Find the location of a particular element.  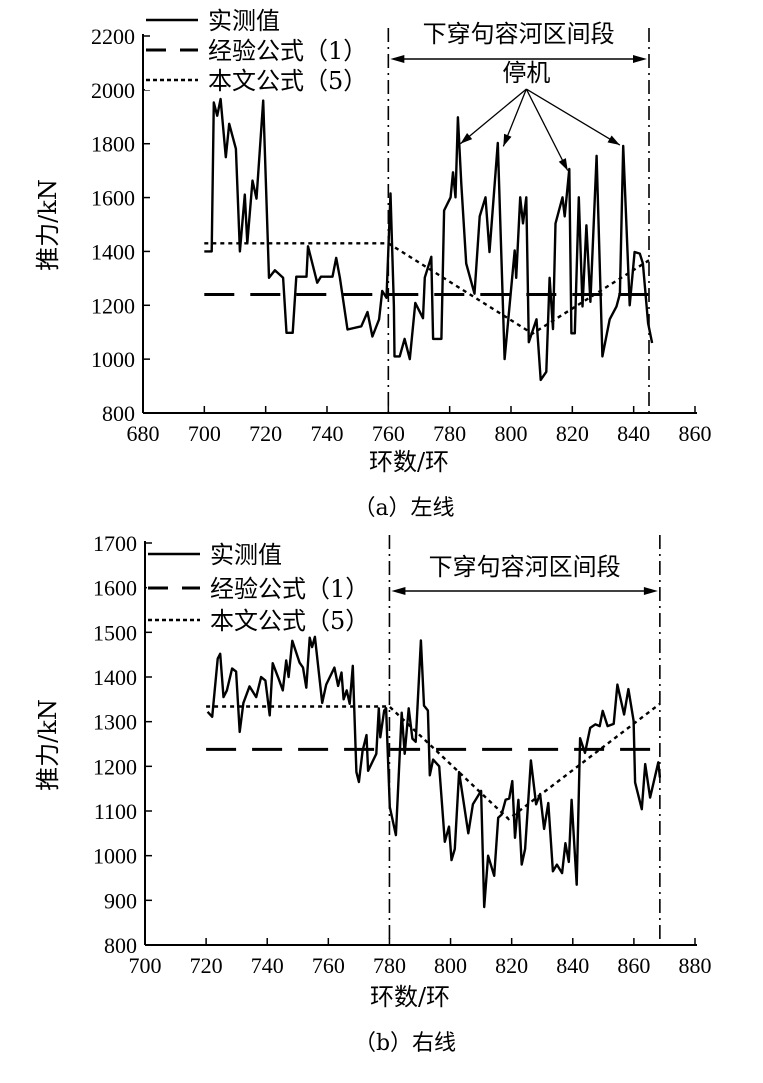

chart-caption: （b）右线 is located at coordinates (405, 1043).